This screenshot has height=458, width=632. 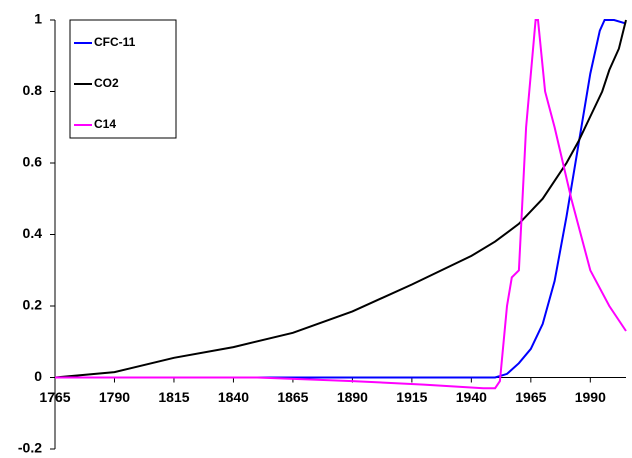 I want to click on y-tick-label: 0.2, so click(x=33, y=305).